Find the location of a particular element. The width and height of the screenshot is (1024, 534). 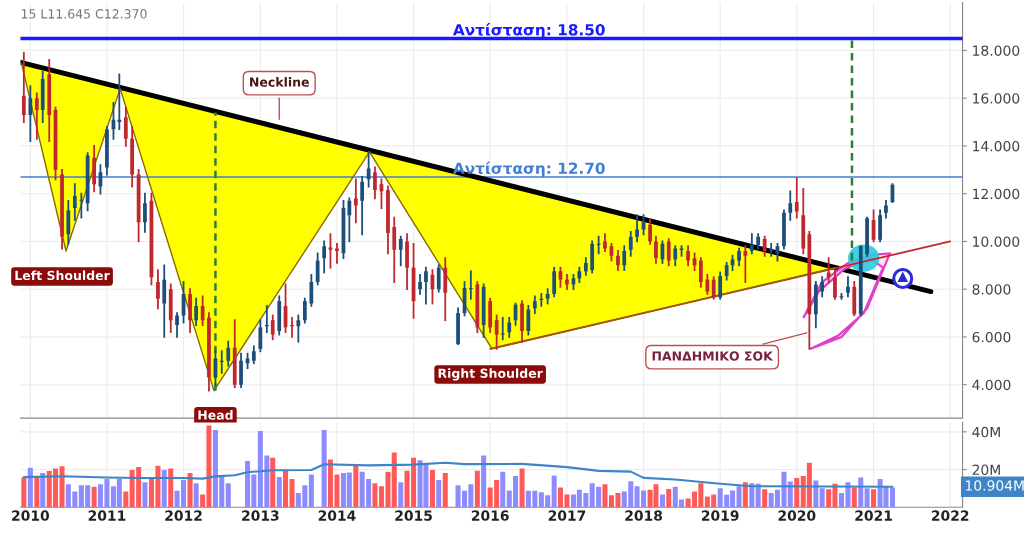

x-tick-label: 2013 is located at coordinates (260, 515).